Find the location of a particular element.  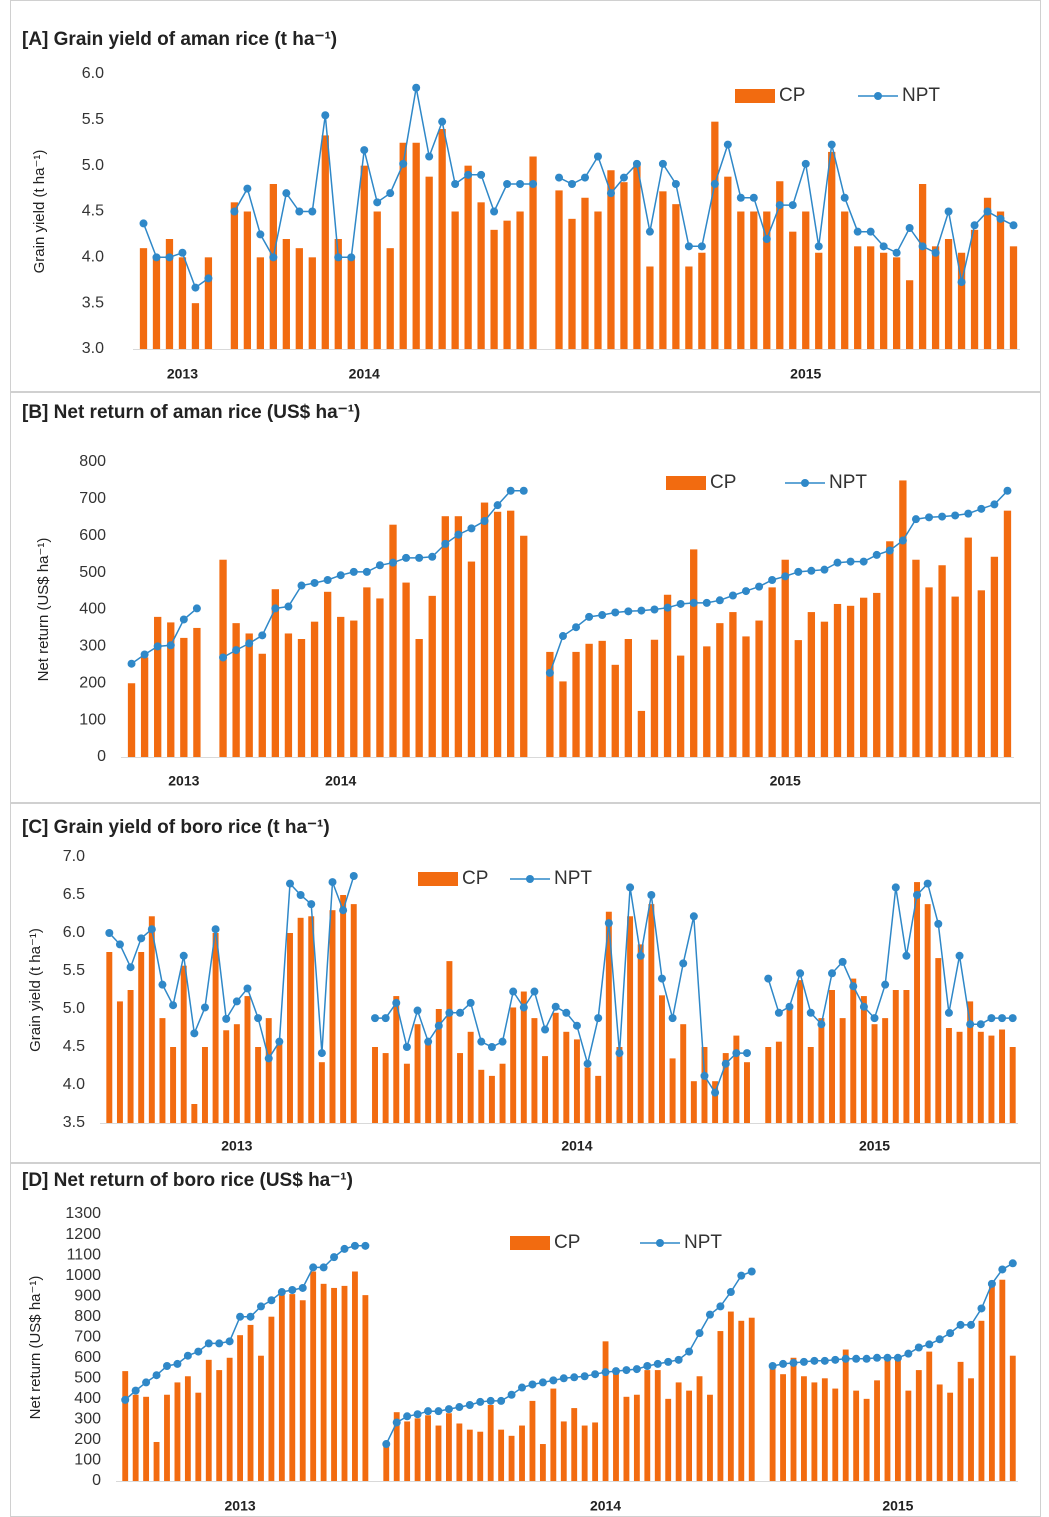

y-tick-label: 600 is located at coordinates (92, 535).